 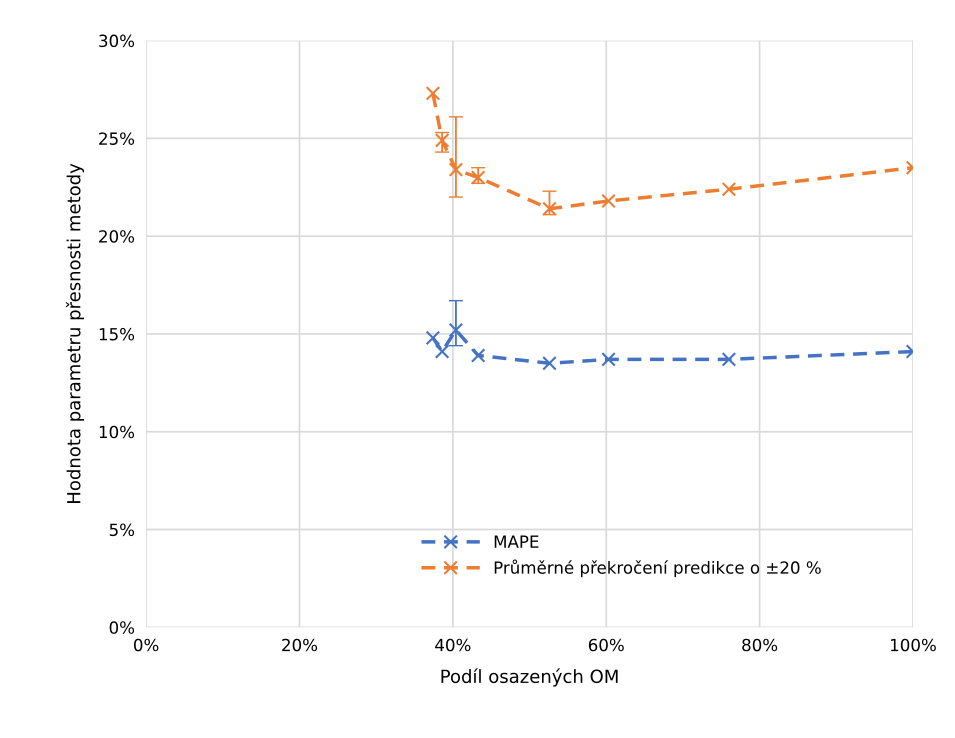 I want to click on x-tick-label: 40%, so click(x=452, y=645).